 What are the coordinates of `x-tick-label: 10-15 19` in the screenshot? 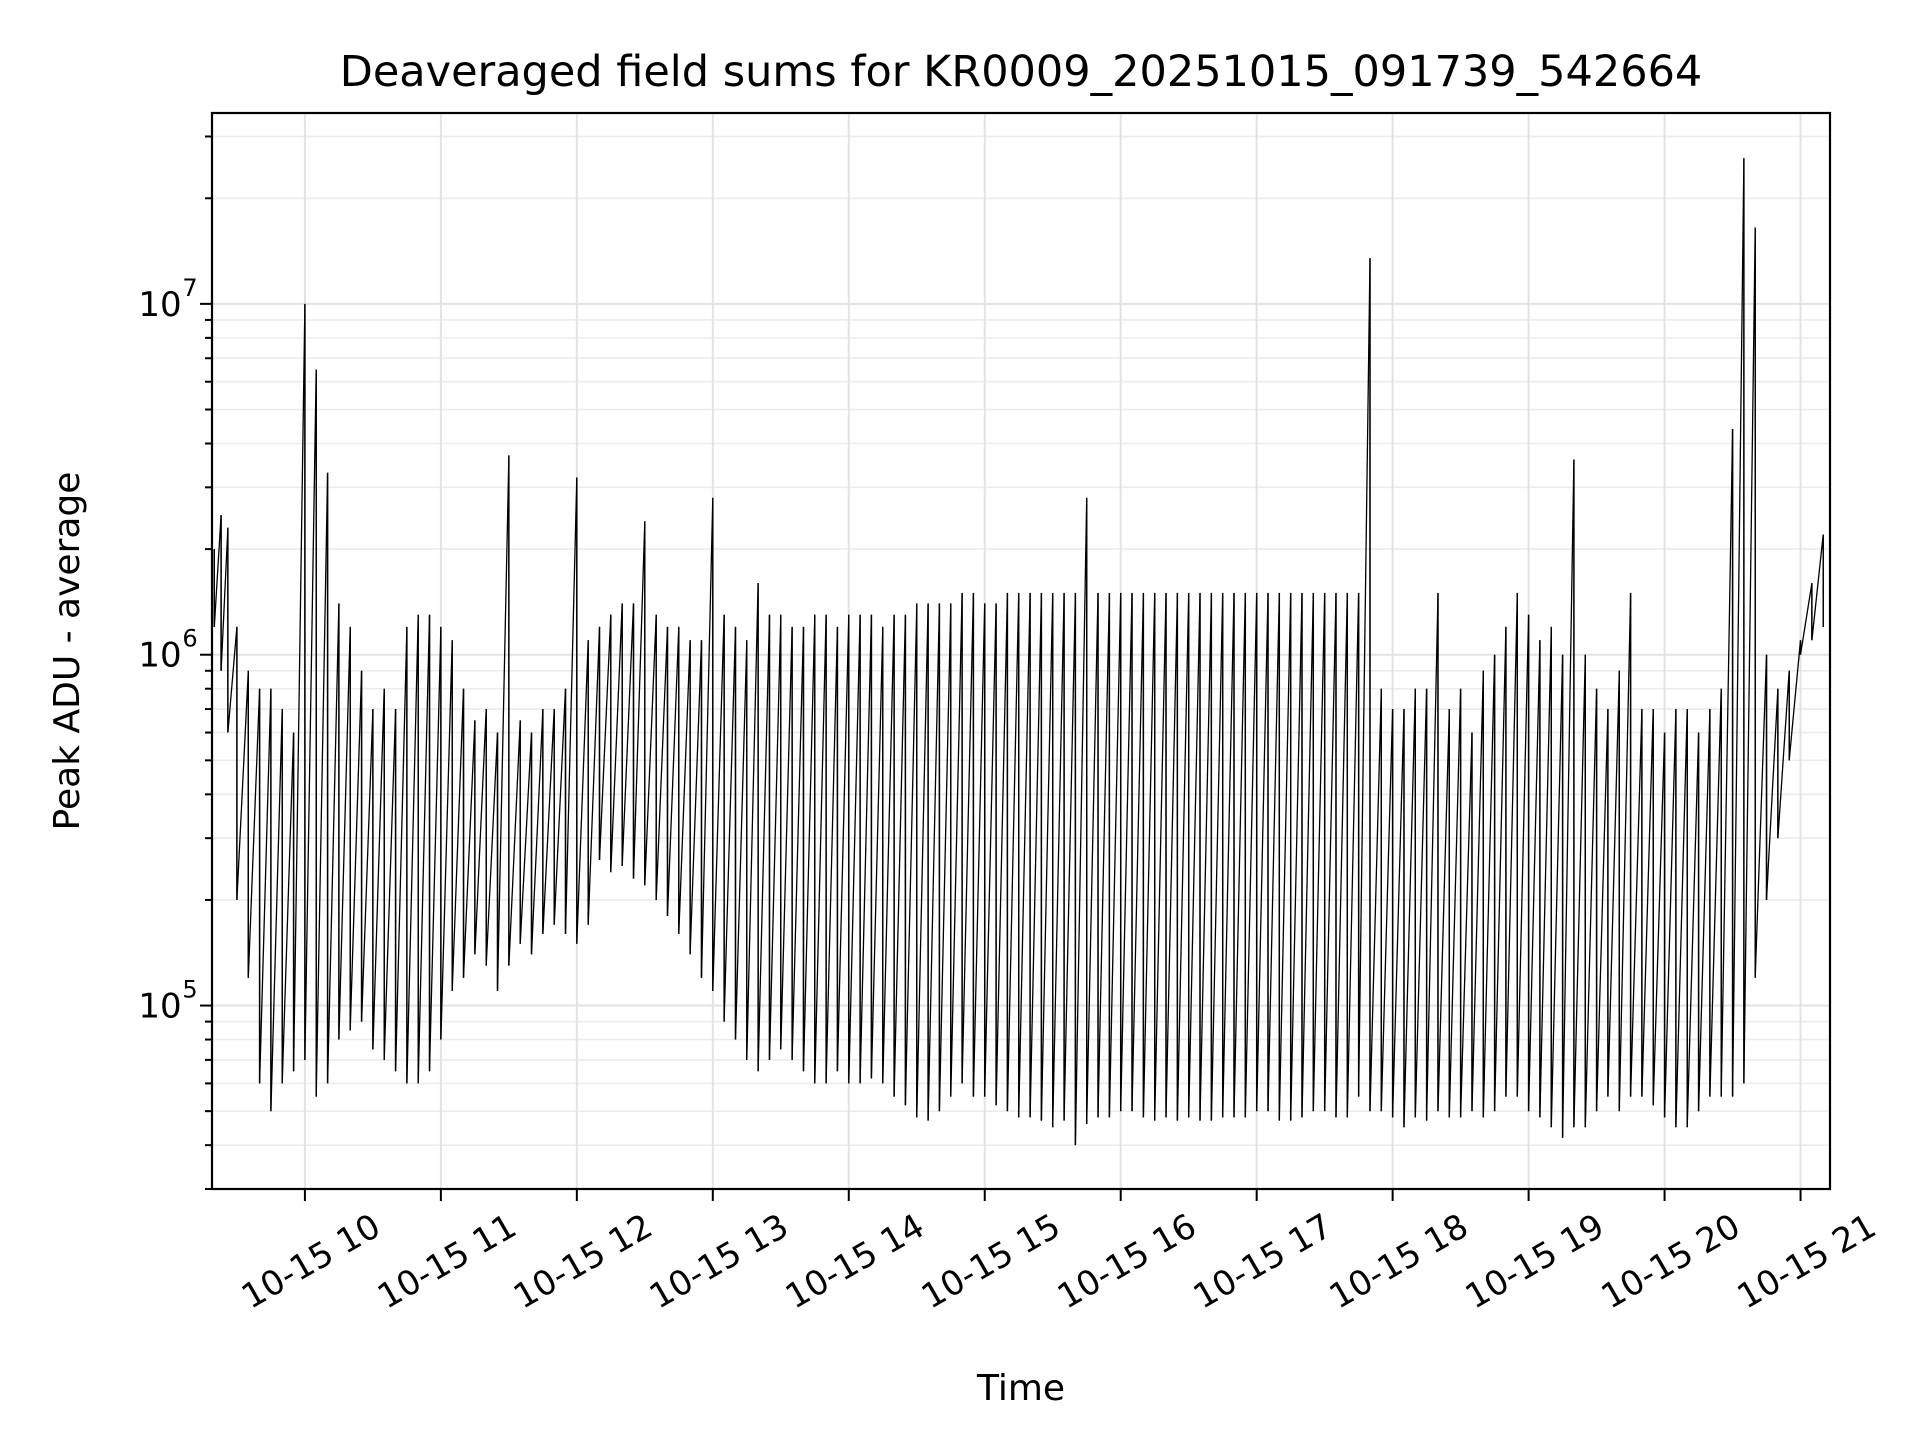 It's located at (1535, 1261).